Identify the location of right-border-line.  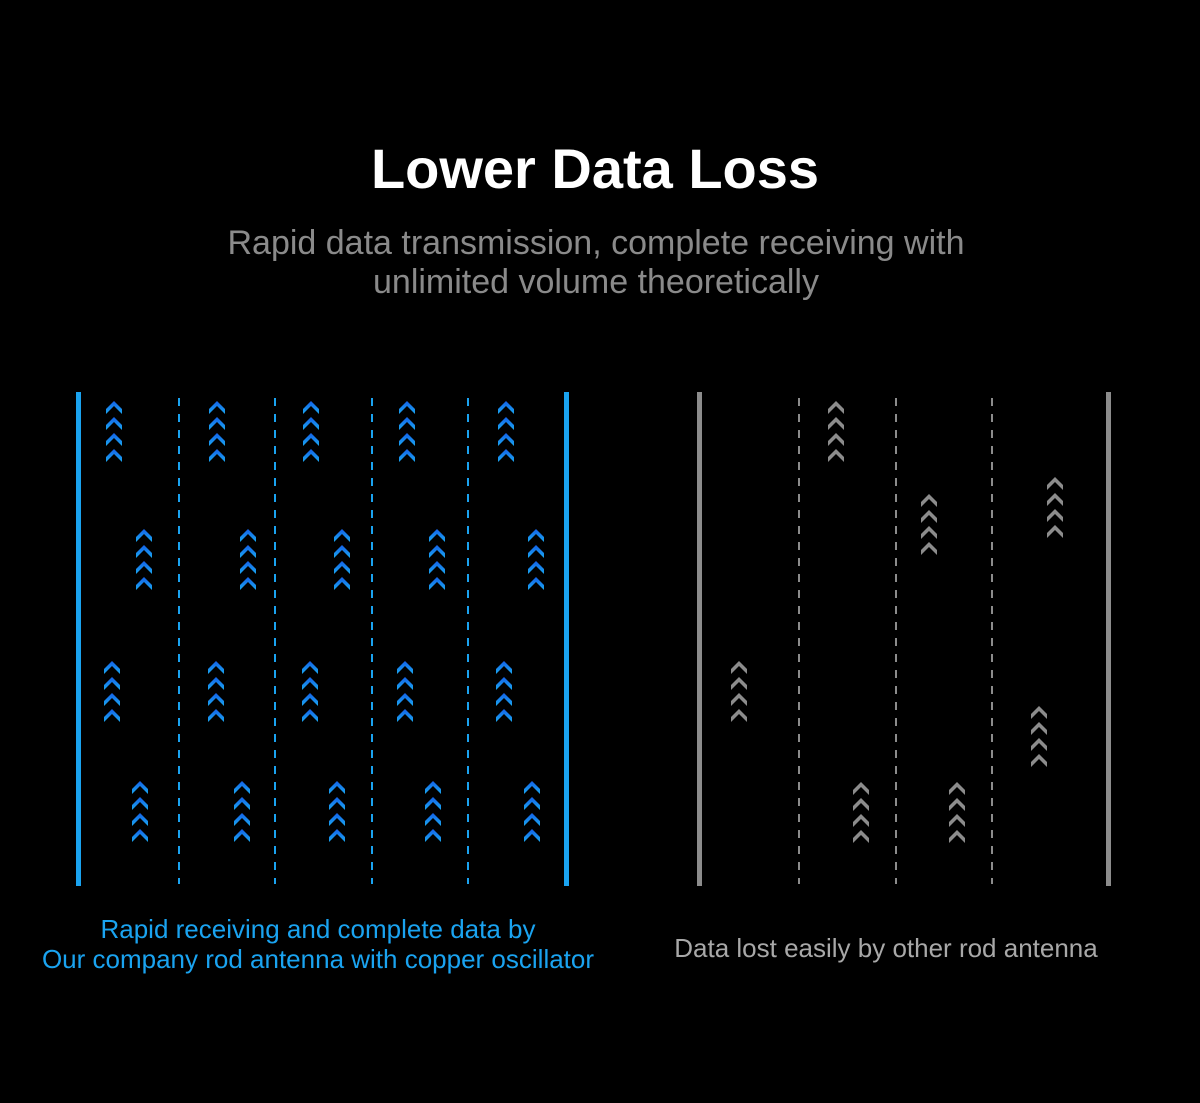
(566, 639).